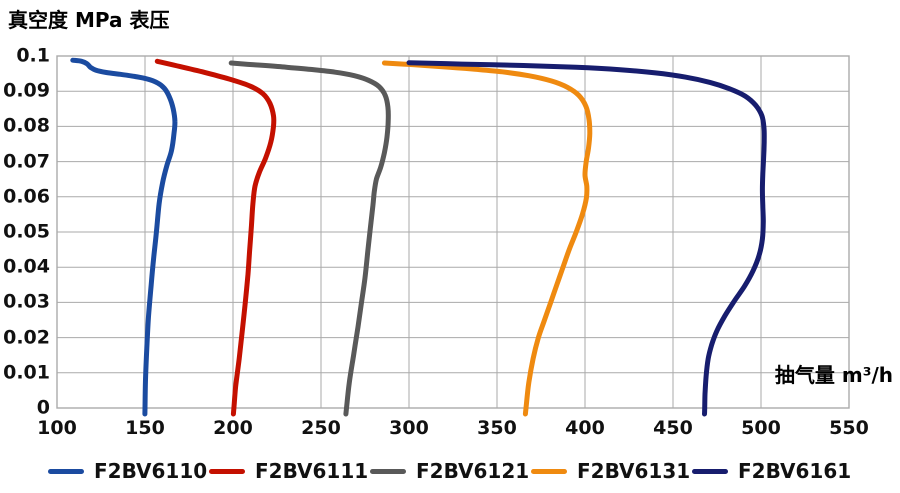  I want to click on legend-item-F2BV6161: F2BV6161, so click(772, 471).